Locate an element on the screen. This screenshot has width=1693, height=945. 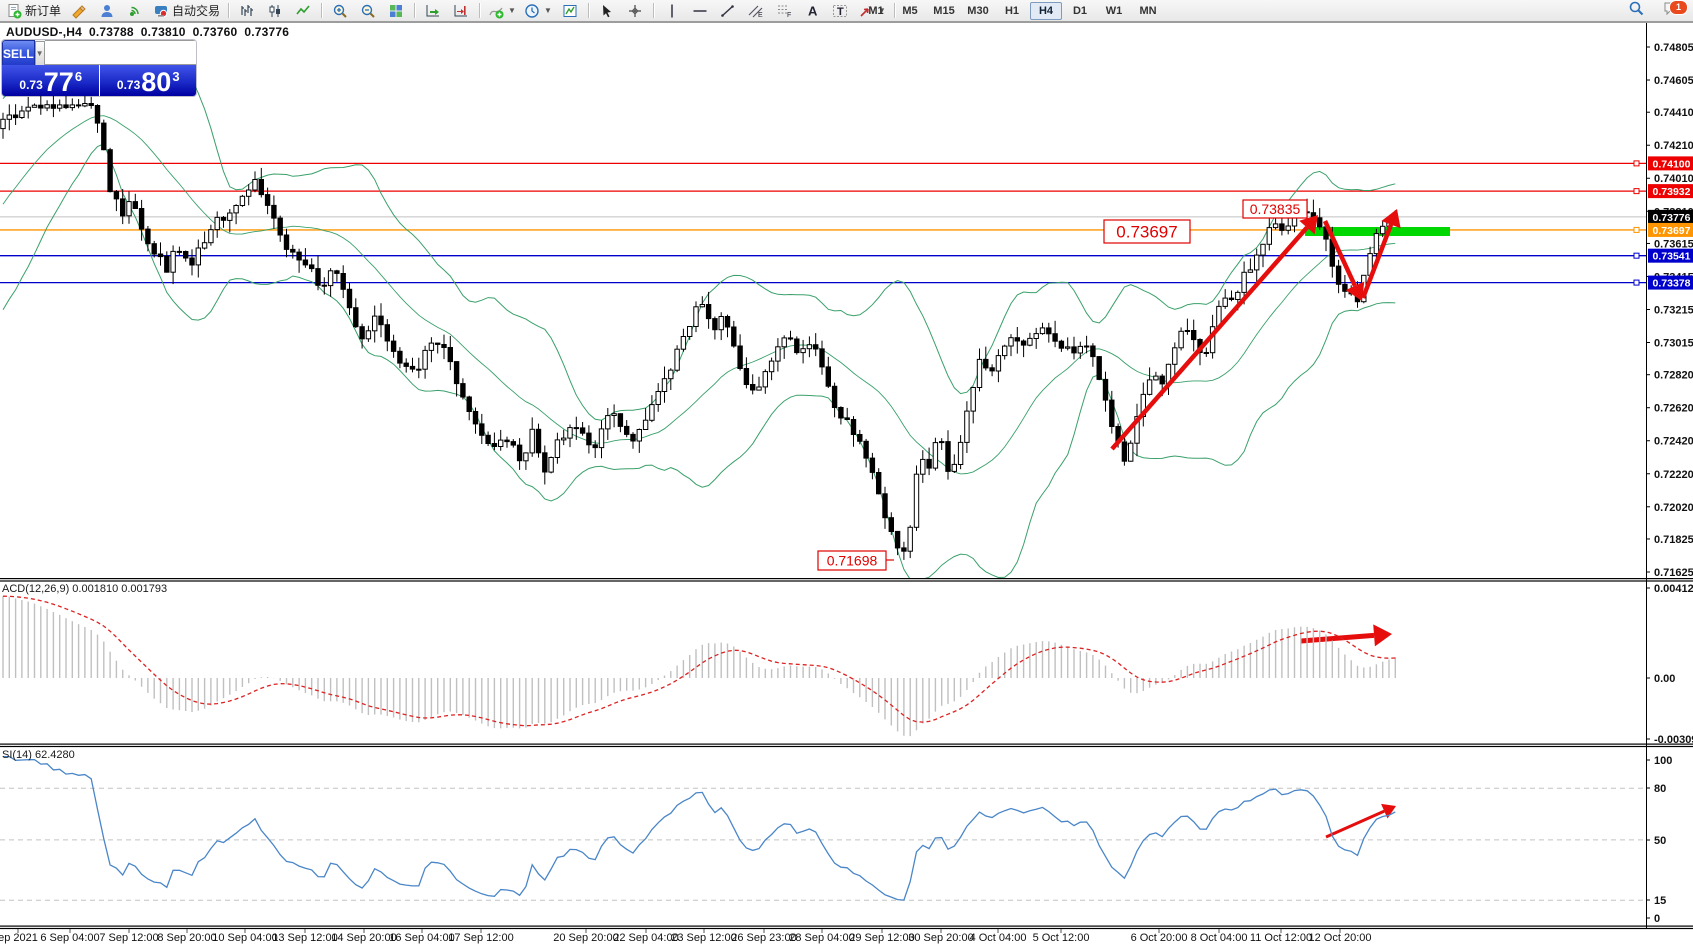
text-icon: A is located at coordinates (812, 11).